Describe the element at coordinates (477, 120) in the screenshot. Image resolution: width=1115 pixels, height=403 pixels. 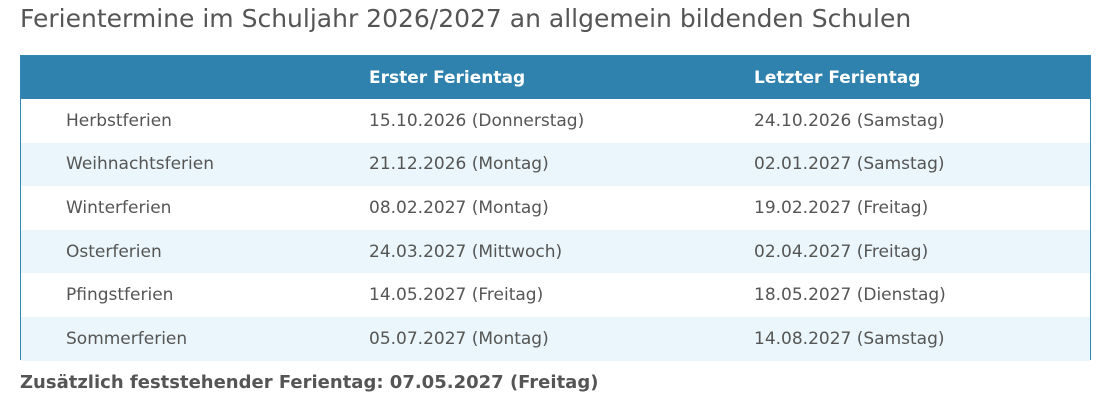
I see `first-day-cell: 15.10.2026 (Donnerstag)` at that location.